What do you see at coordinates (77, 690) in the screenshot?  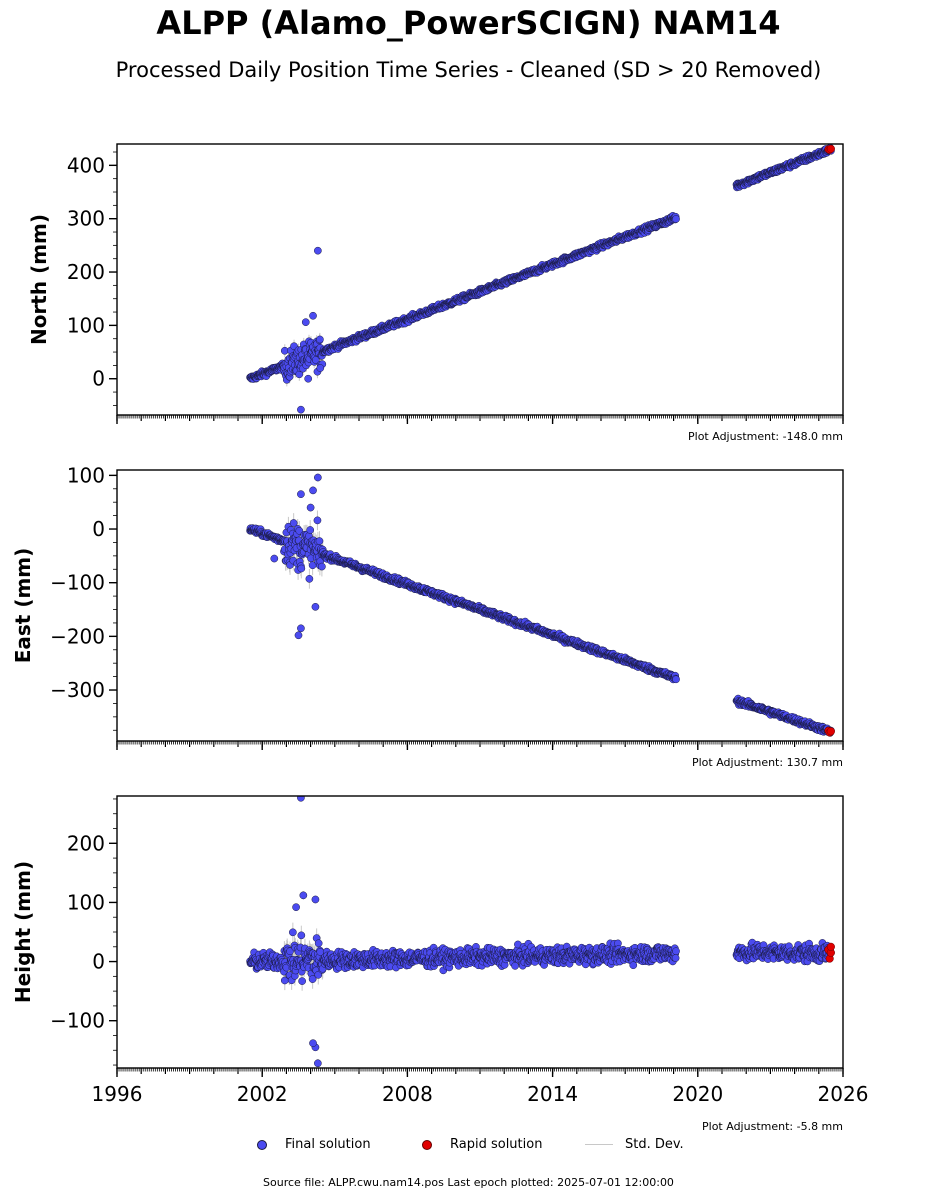 I see `y-tick-label: −300` at bounding box center [77, 690].